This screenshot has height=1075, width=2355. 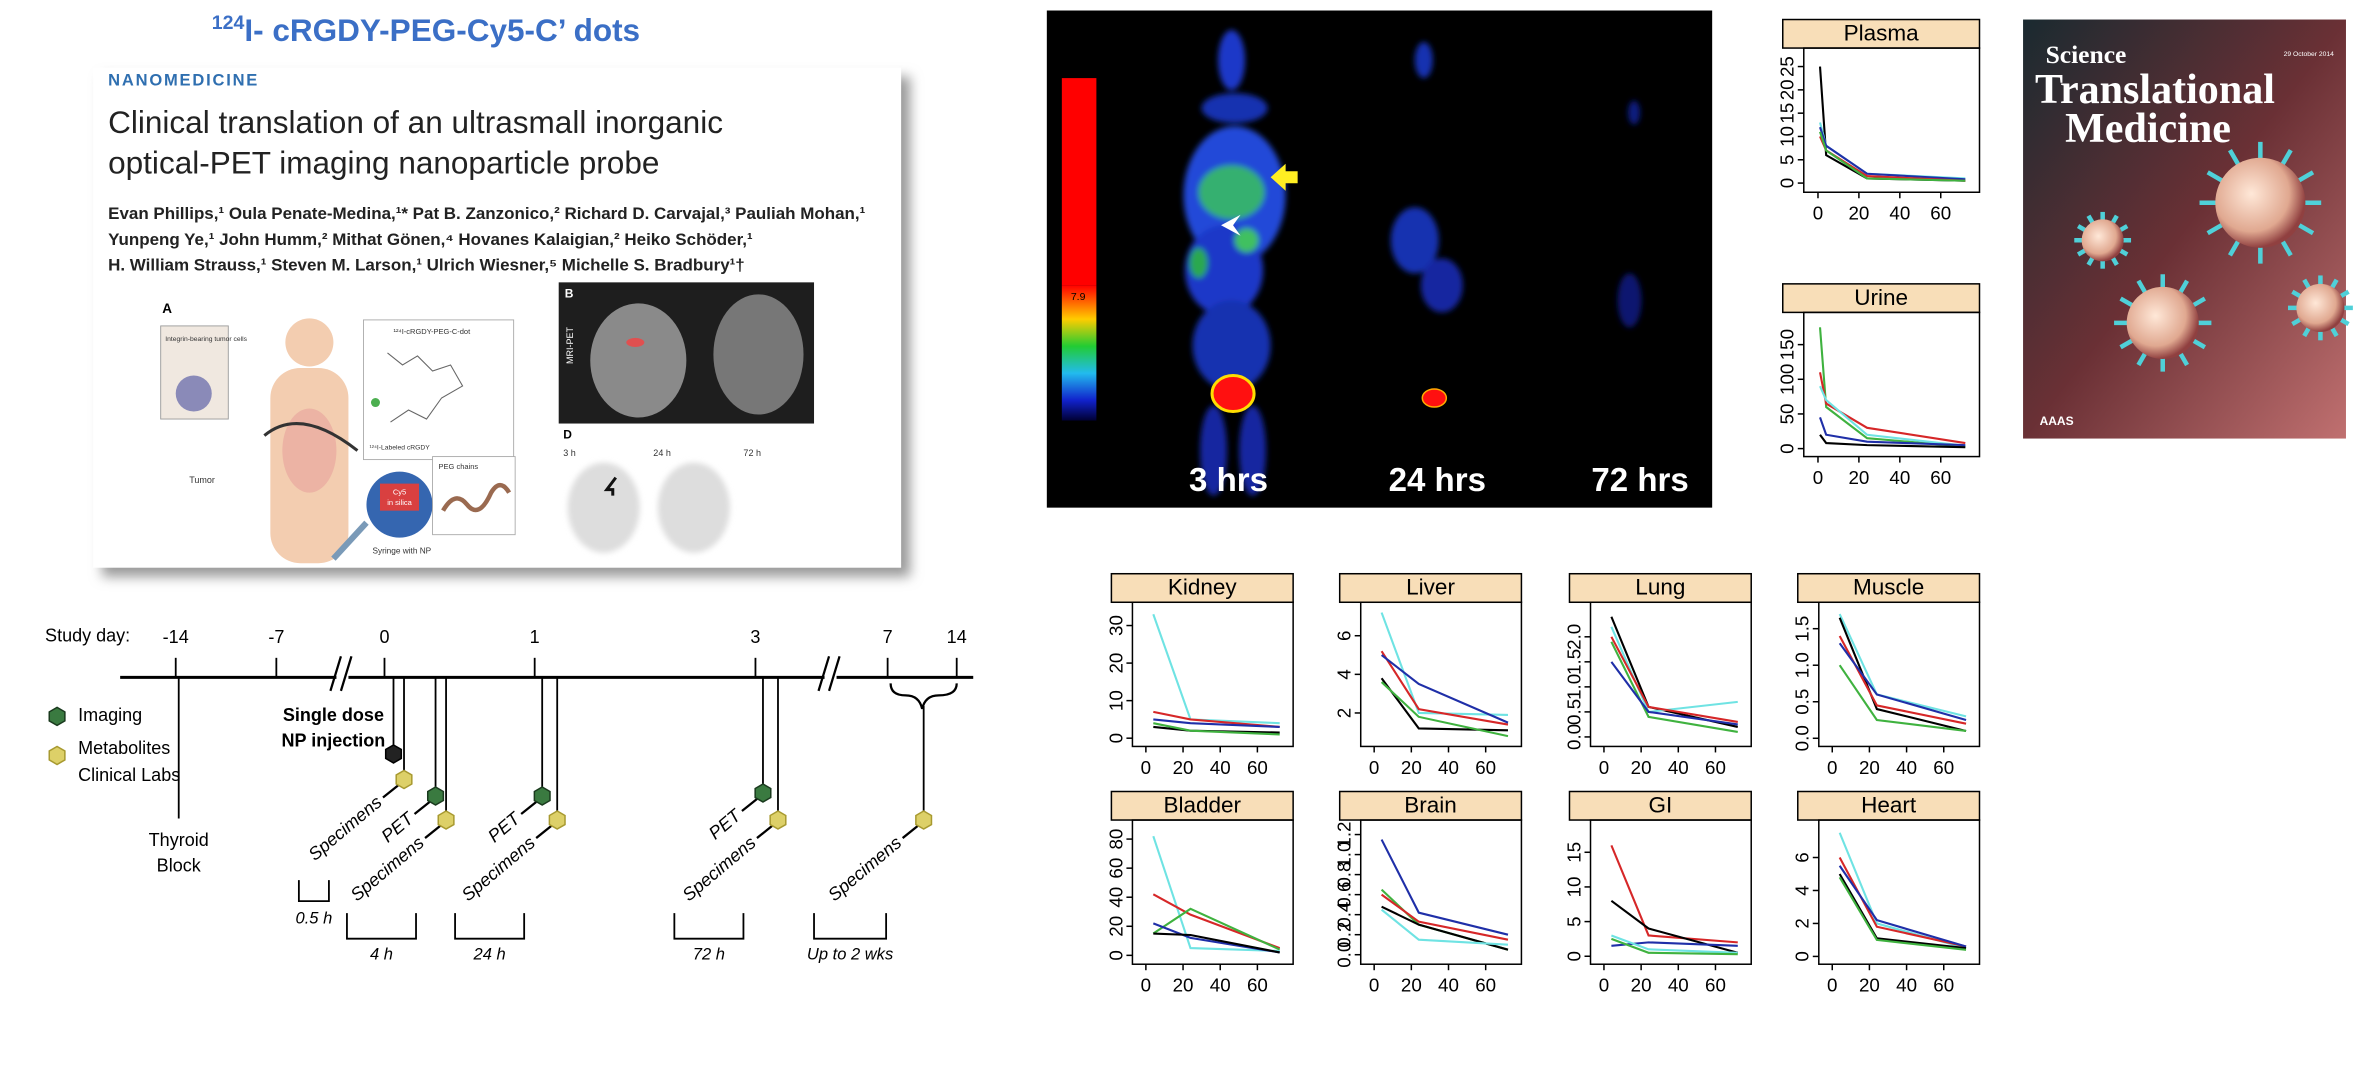 I want to click on axis-label: Study day:, so click(x=87, y=636).